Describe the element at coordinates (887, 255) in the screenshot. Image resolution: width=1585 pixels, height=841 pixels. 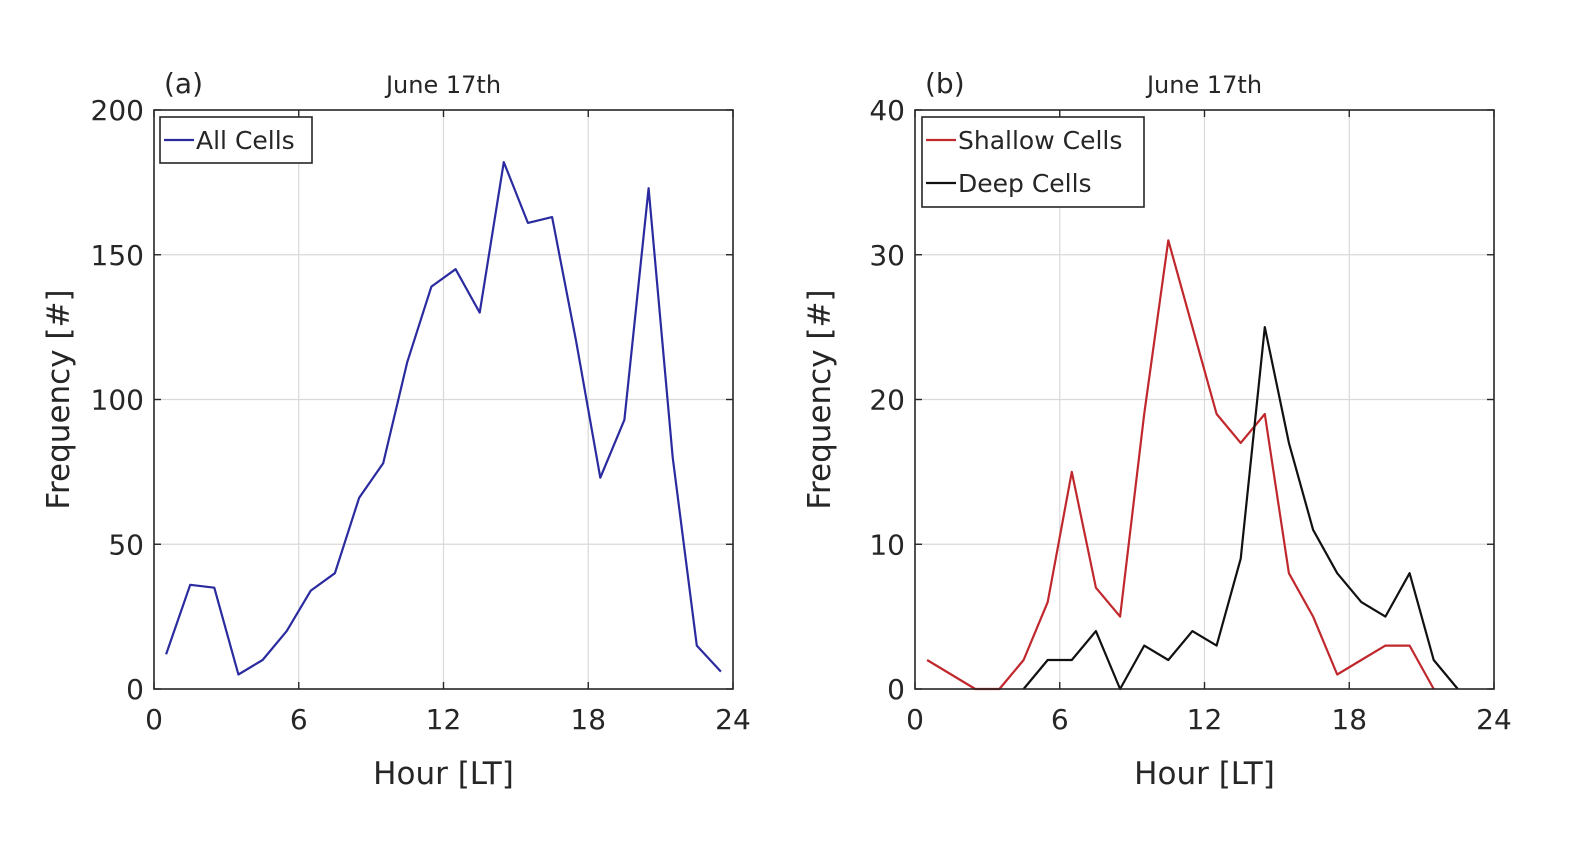
I see `y-tick-label: 30` at that location.